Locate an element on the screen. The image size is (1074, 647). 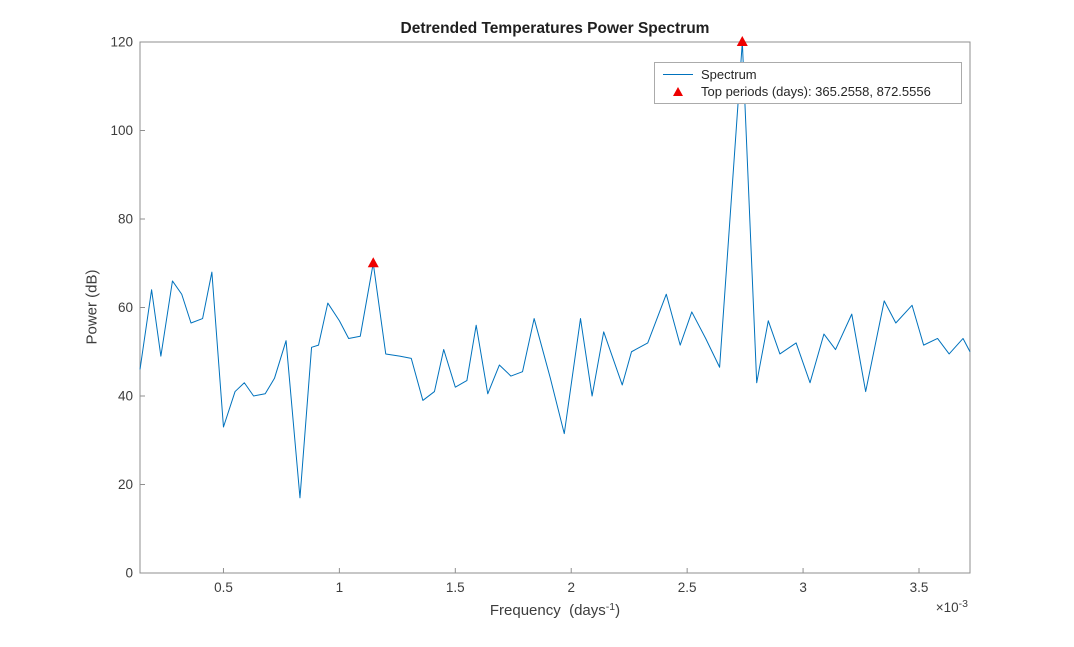
line-swatch-icon is located at coordinates (678, 74).